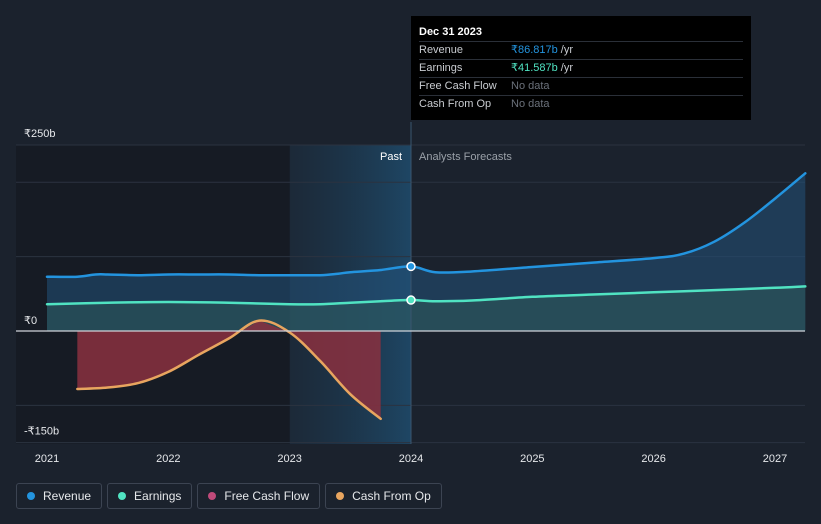  What do you see at coordinates (458, 86) in the screenshot?
I see `tooltip-label: Free Cash Flow` at bounding box center [458, 86].